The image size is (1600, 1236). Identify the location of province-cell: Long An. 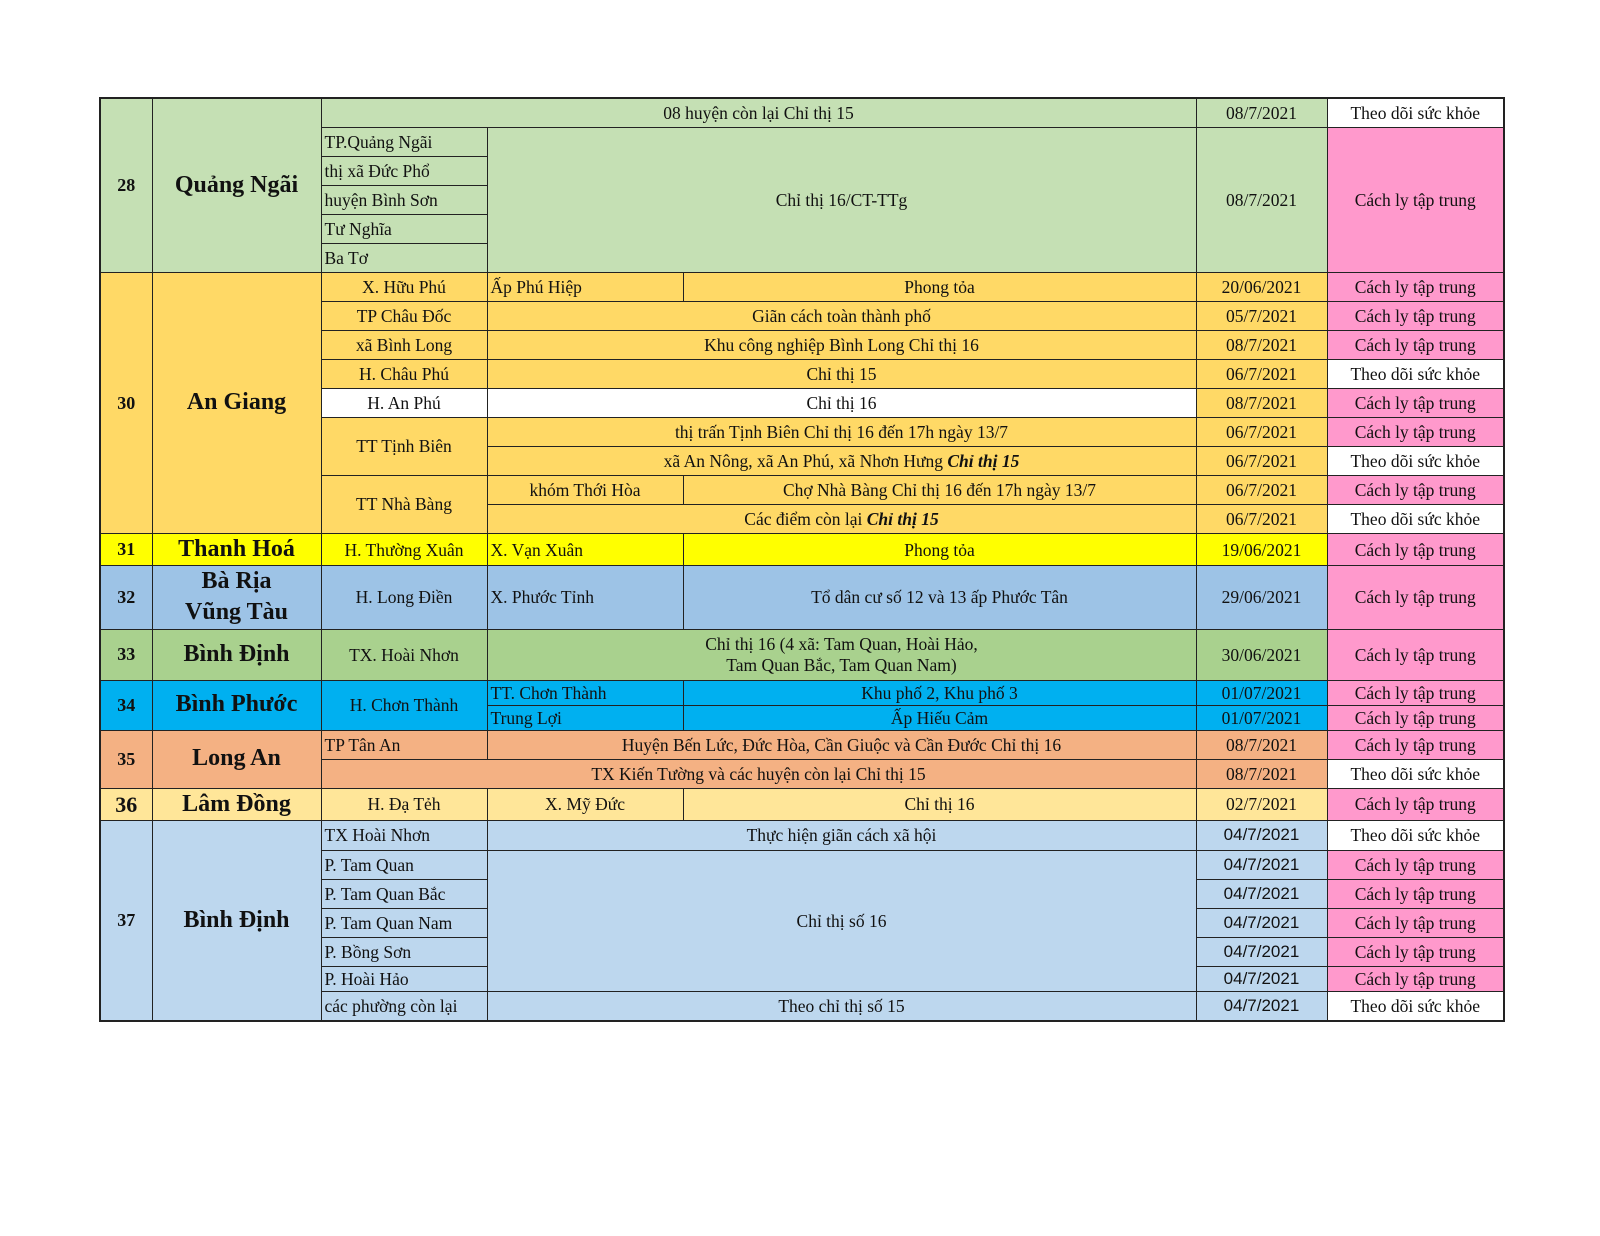
(236, 759).